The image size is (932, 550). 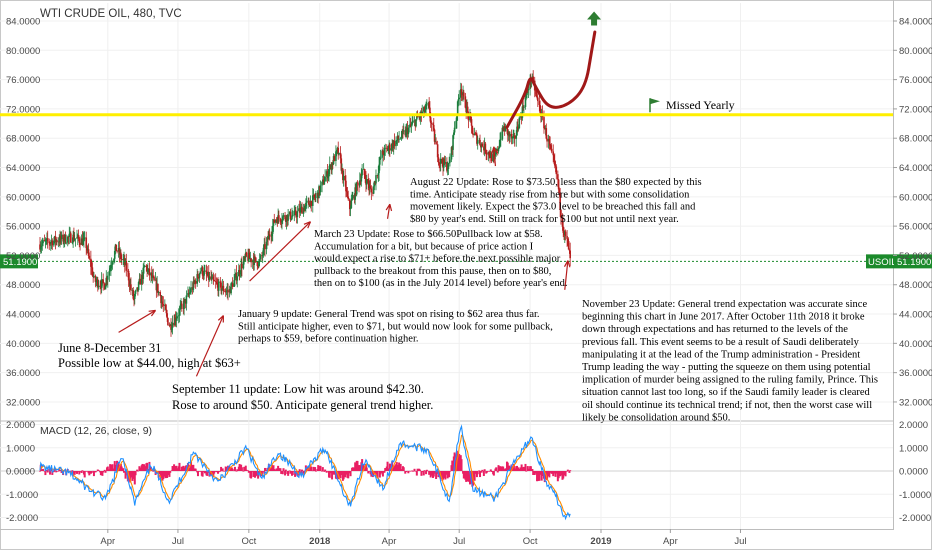 I want to click on annotation-arrow, so click(x=495, y=156).